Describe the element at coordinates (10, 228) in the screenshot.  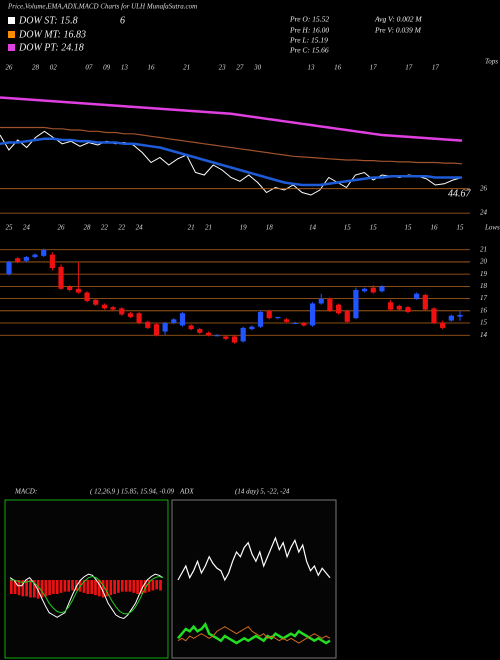
I see `x-tick-label: 25` at that location.